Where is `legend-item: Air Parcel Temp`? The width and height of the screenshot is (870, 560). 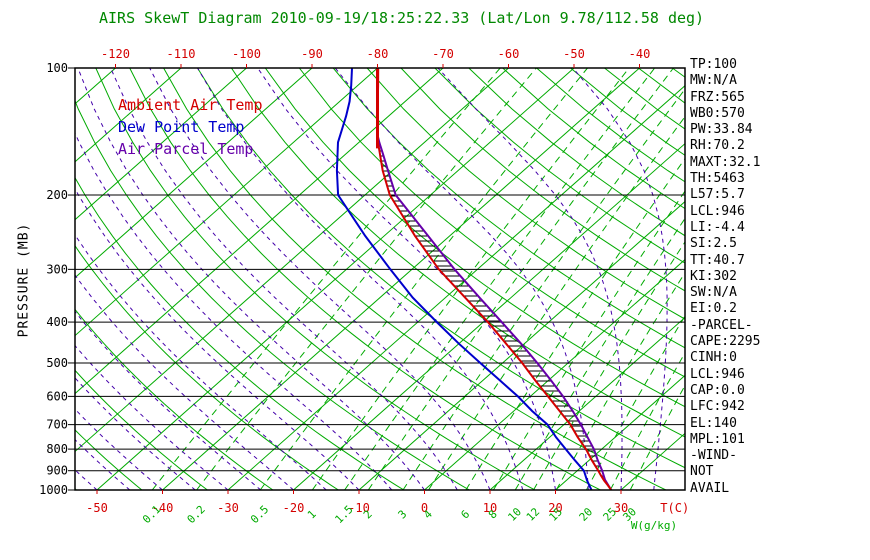 legend-item: Air Parcel Temp is located at coordinates (186, 149).